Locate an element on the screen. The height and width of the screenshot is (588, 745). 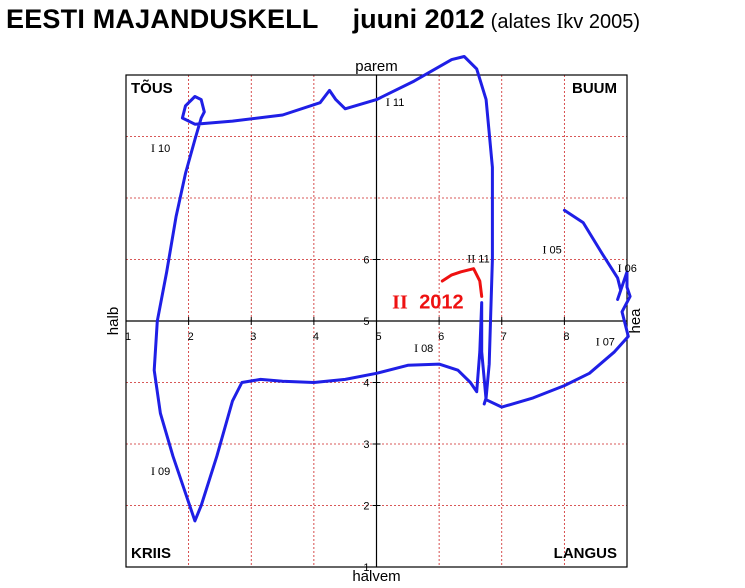
x-tick-labels: 1 2 3 4 5 6 7 8 is located at coordinates (347, 337).